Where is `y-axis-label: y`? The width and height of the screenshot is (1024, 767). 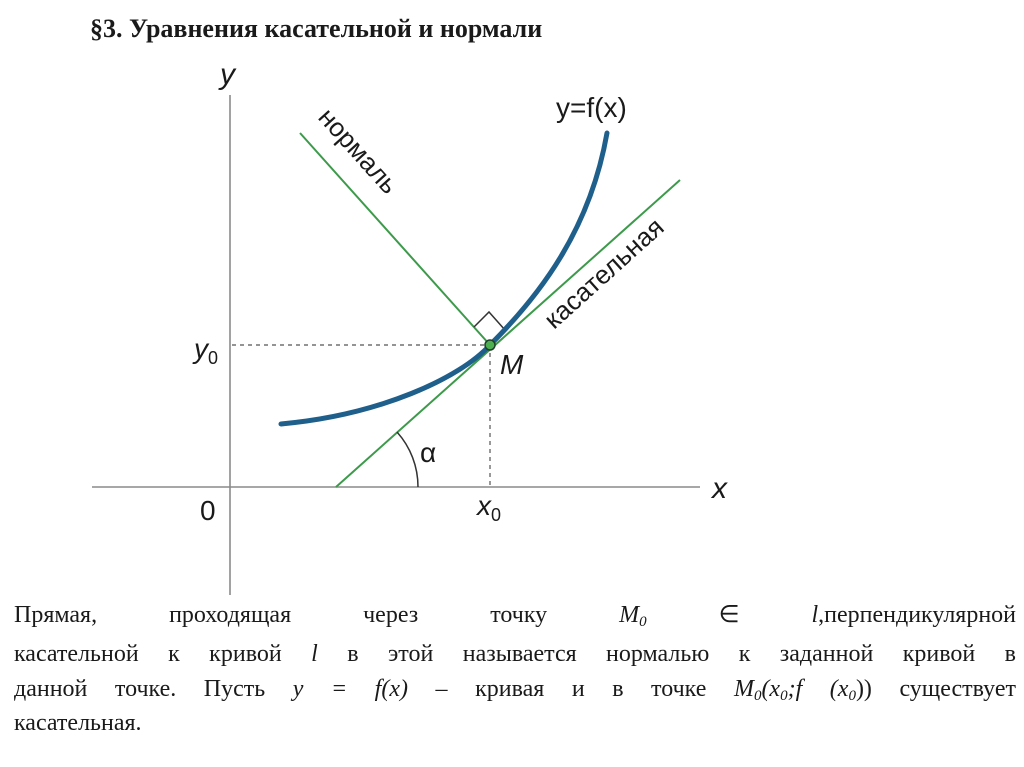 y-axis-label: y is located at coordinates (227, 74).